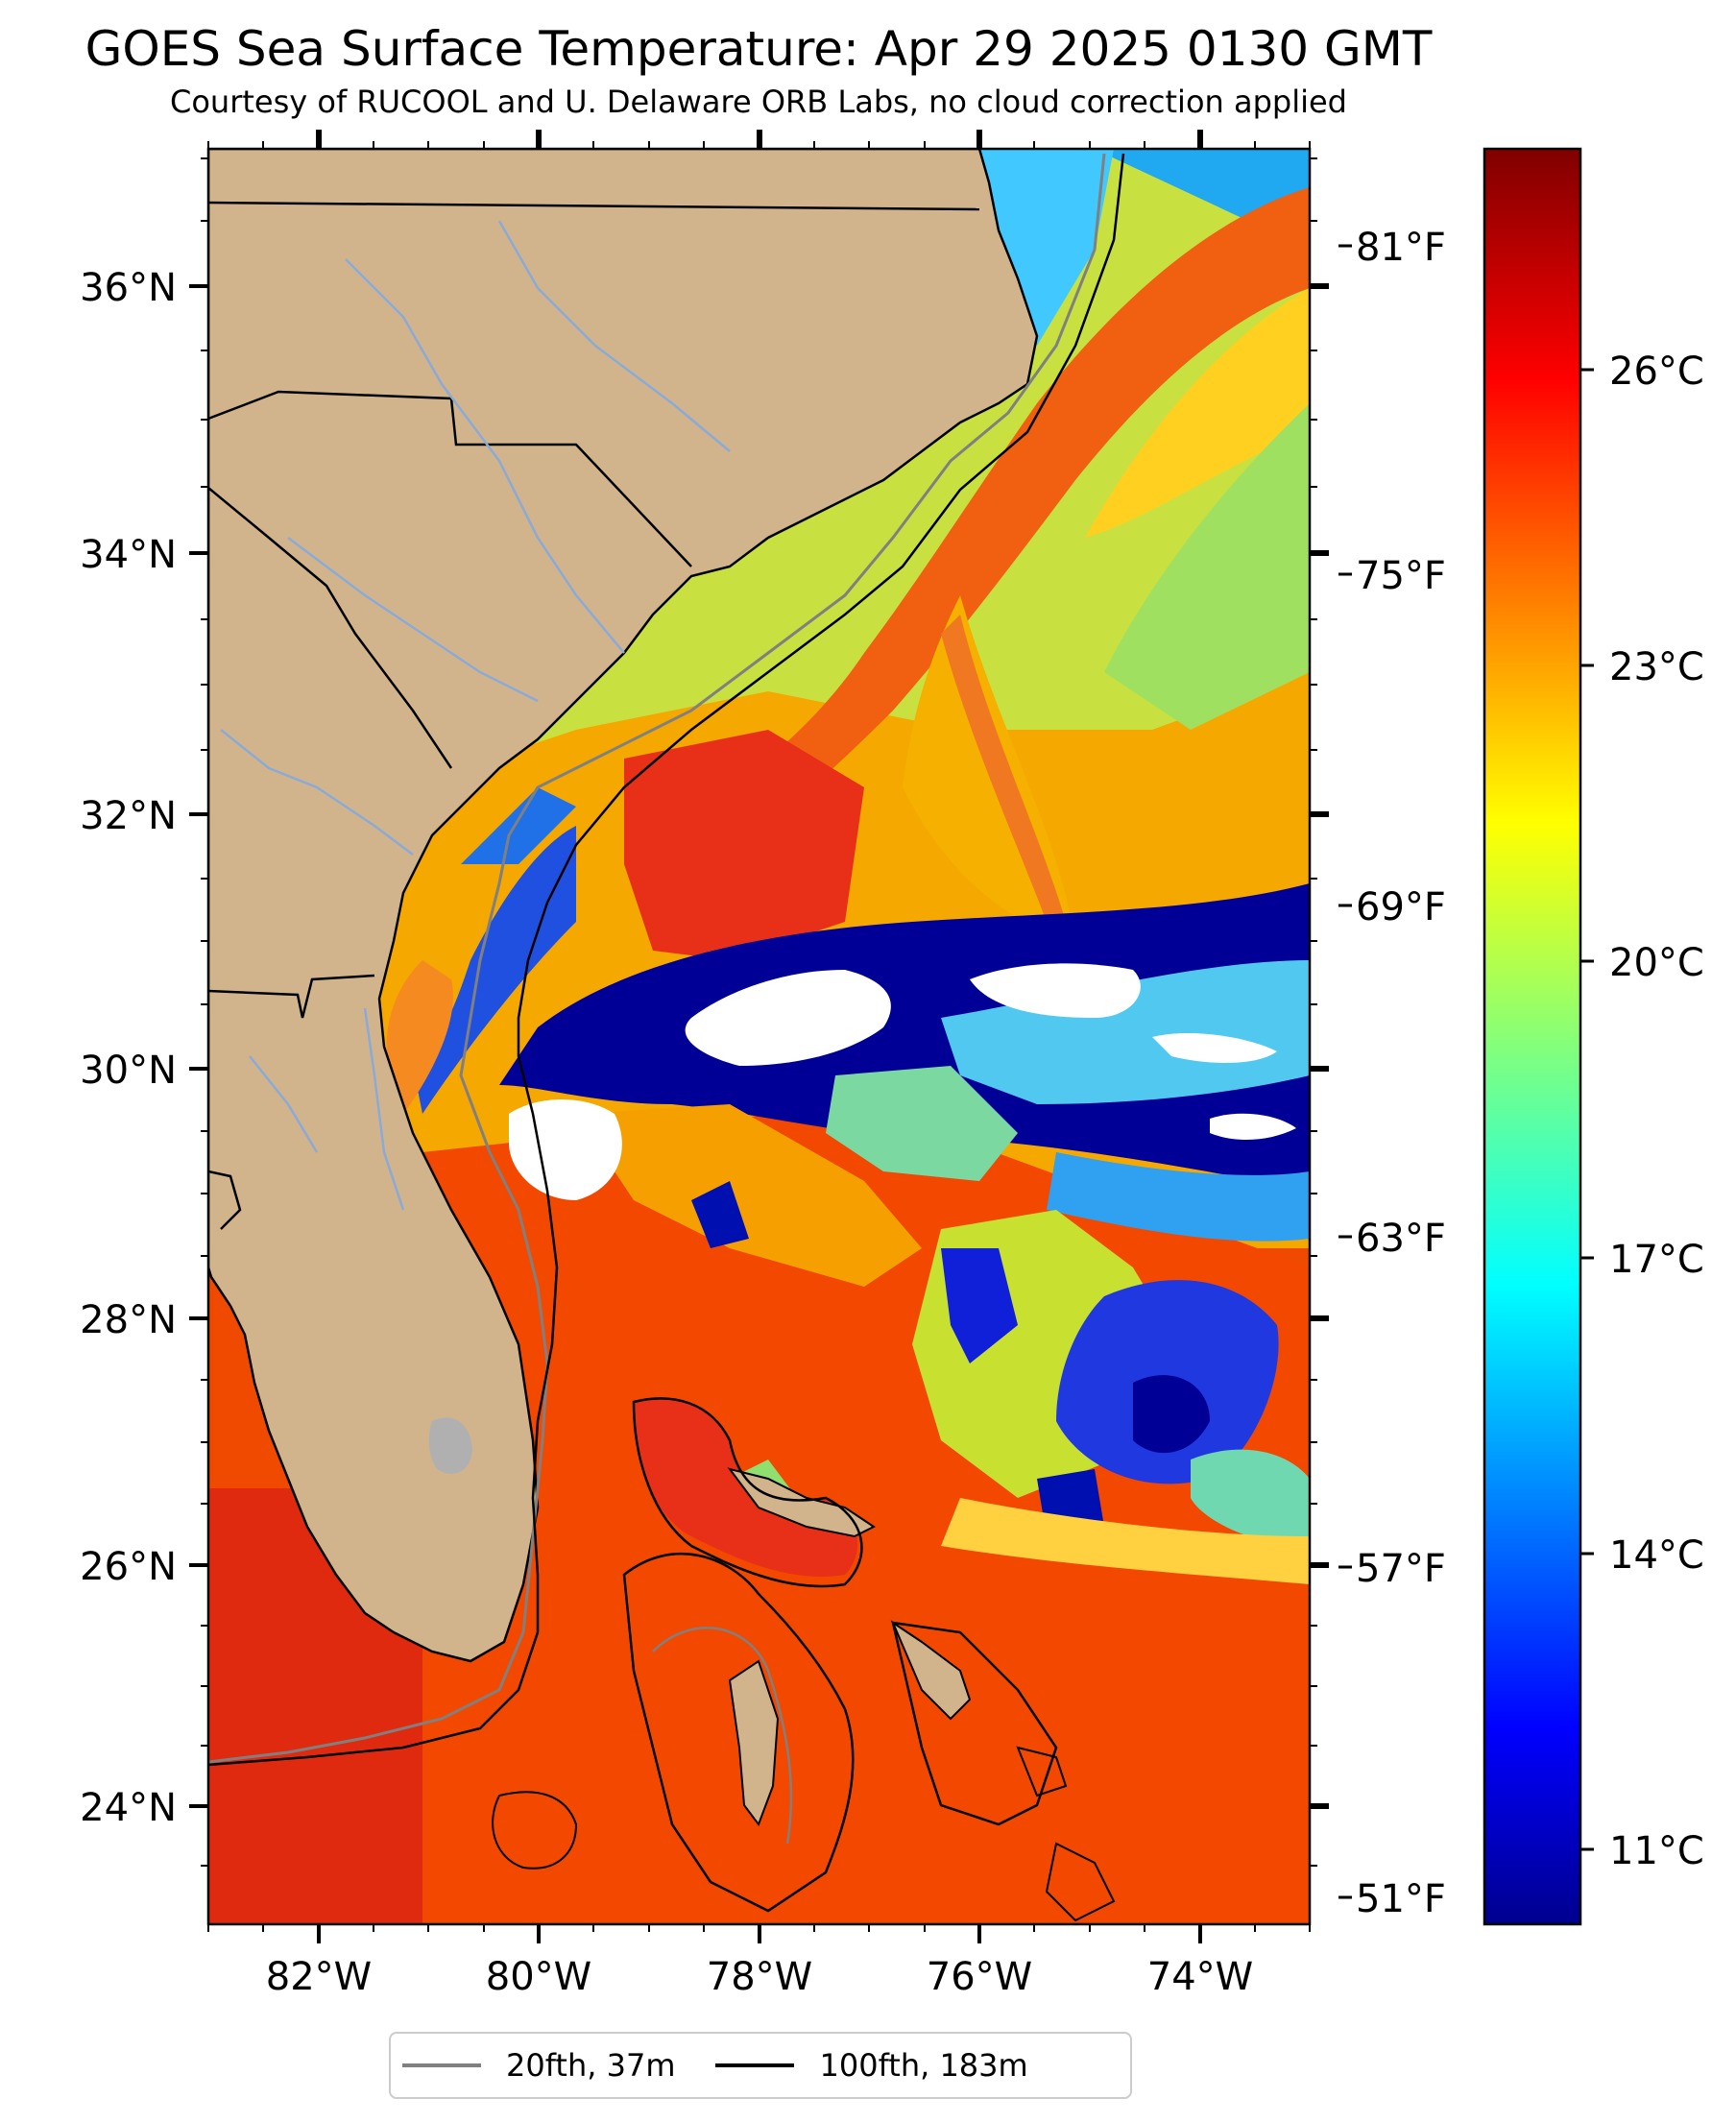 The width and height of the screenshot is (1736, 2123). I want to click on fahrenheit-ticks, so click(1345, 1071).